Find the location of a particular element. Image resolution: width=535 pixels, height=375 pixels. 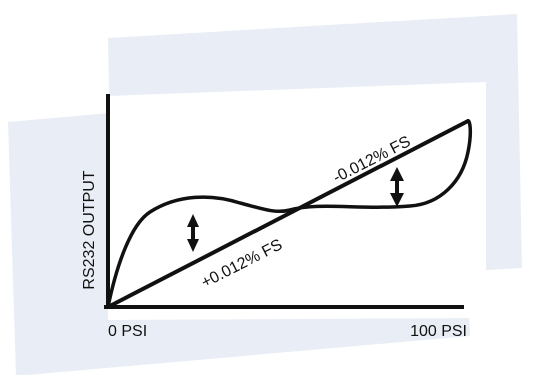

x-axis-max-label: 100 PSI is located at coordinates (438, 331).